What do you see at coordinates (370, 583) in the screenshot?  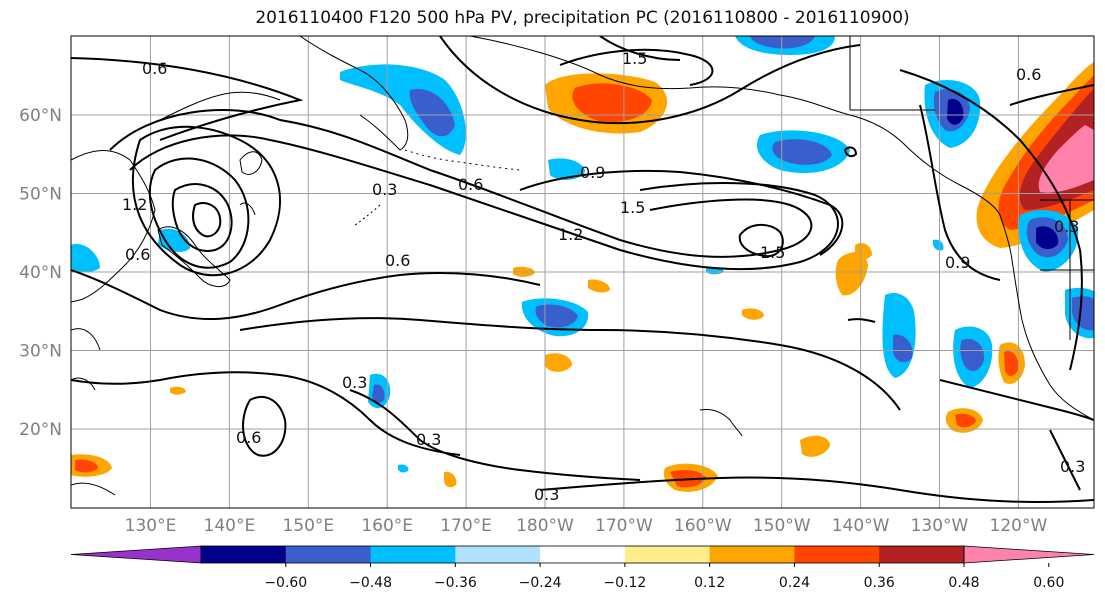 I see `colorbar-tick-label: −0.48` at bounding box center [370, 583].